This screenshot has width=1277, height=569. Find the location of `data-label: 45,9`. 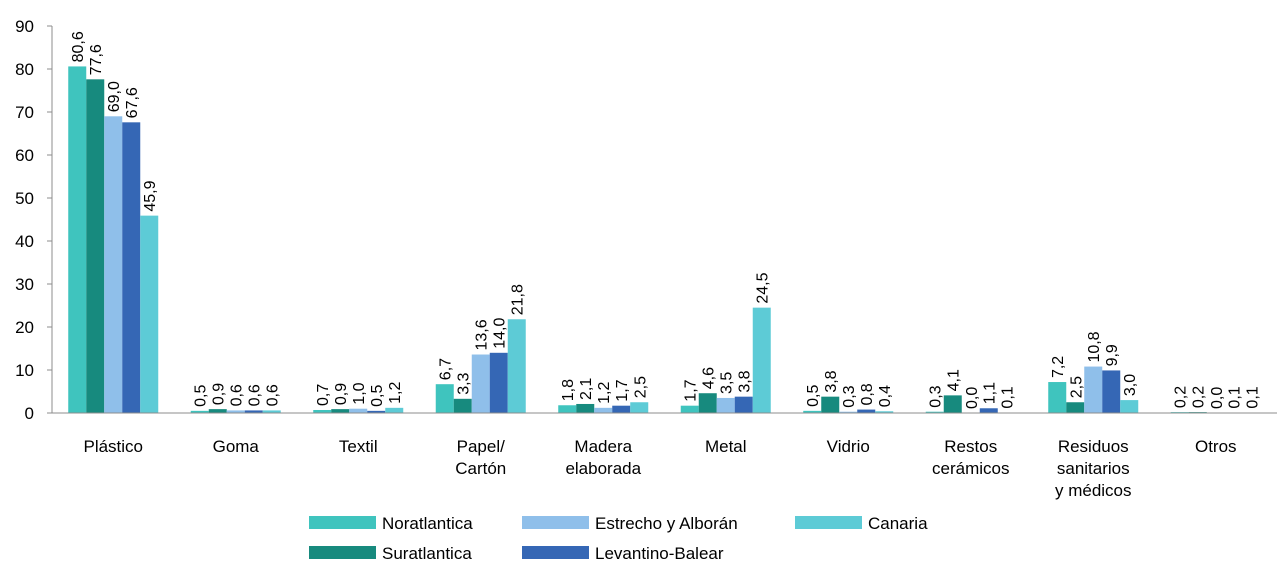

data-label: 45,9 is located at coordinates (150, 195).